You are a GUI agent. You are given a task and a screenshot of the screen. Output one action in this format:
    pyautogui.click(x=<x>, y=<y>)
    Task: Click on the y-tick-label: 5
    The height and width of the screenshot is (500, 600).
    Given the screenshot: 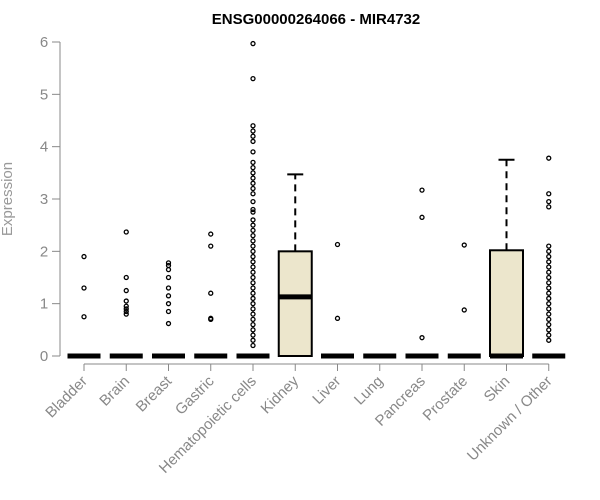 What is the action you would take?
    pyautogui.click(x=44, y=94)
    